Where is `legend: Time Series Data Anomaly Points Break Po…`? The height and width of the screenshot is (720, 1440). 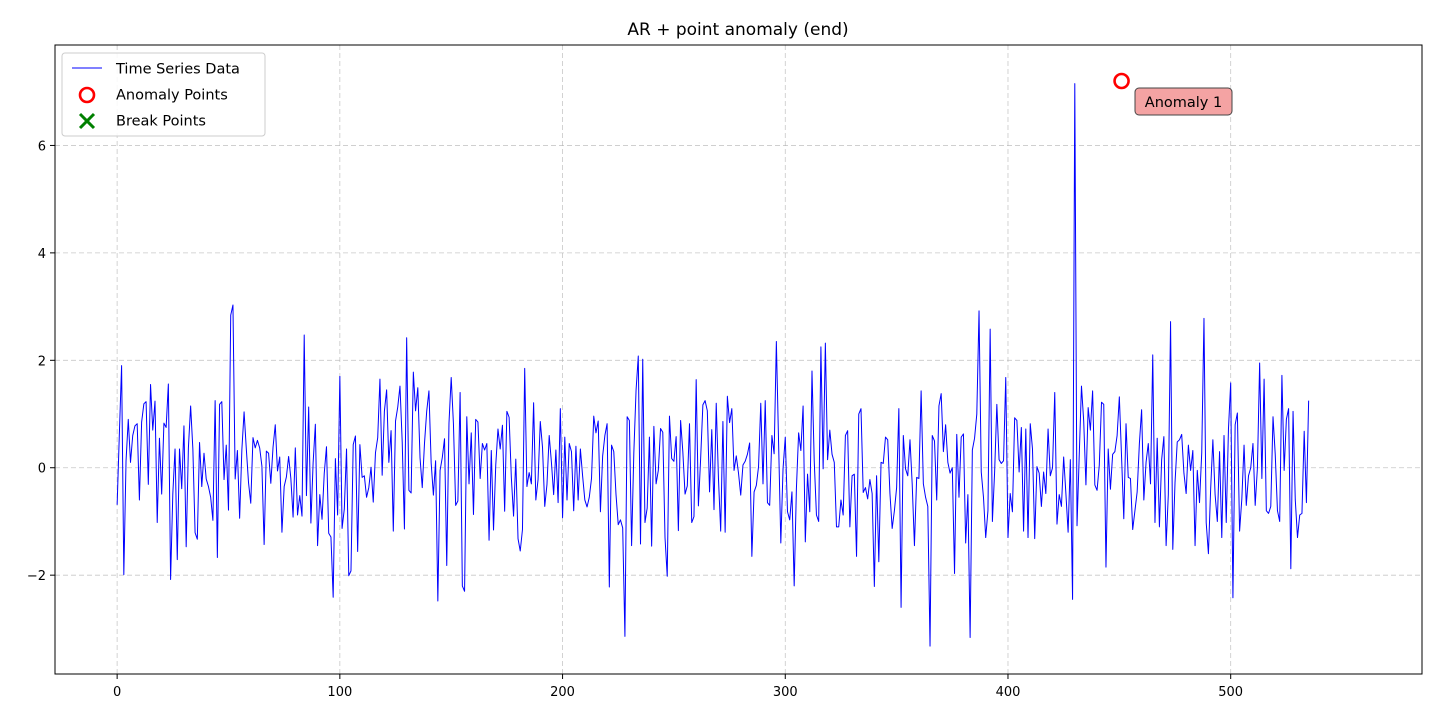 legend: Time Series Data Anomaly Points Break Po… is located at coordinates (163, 94).